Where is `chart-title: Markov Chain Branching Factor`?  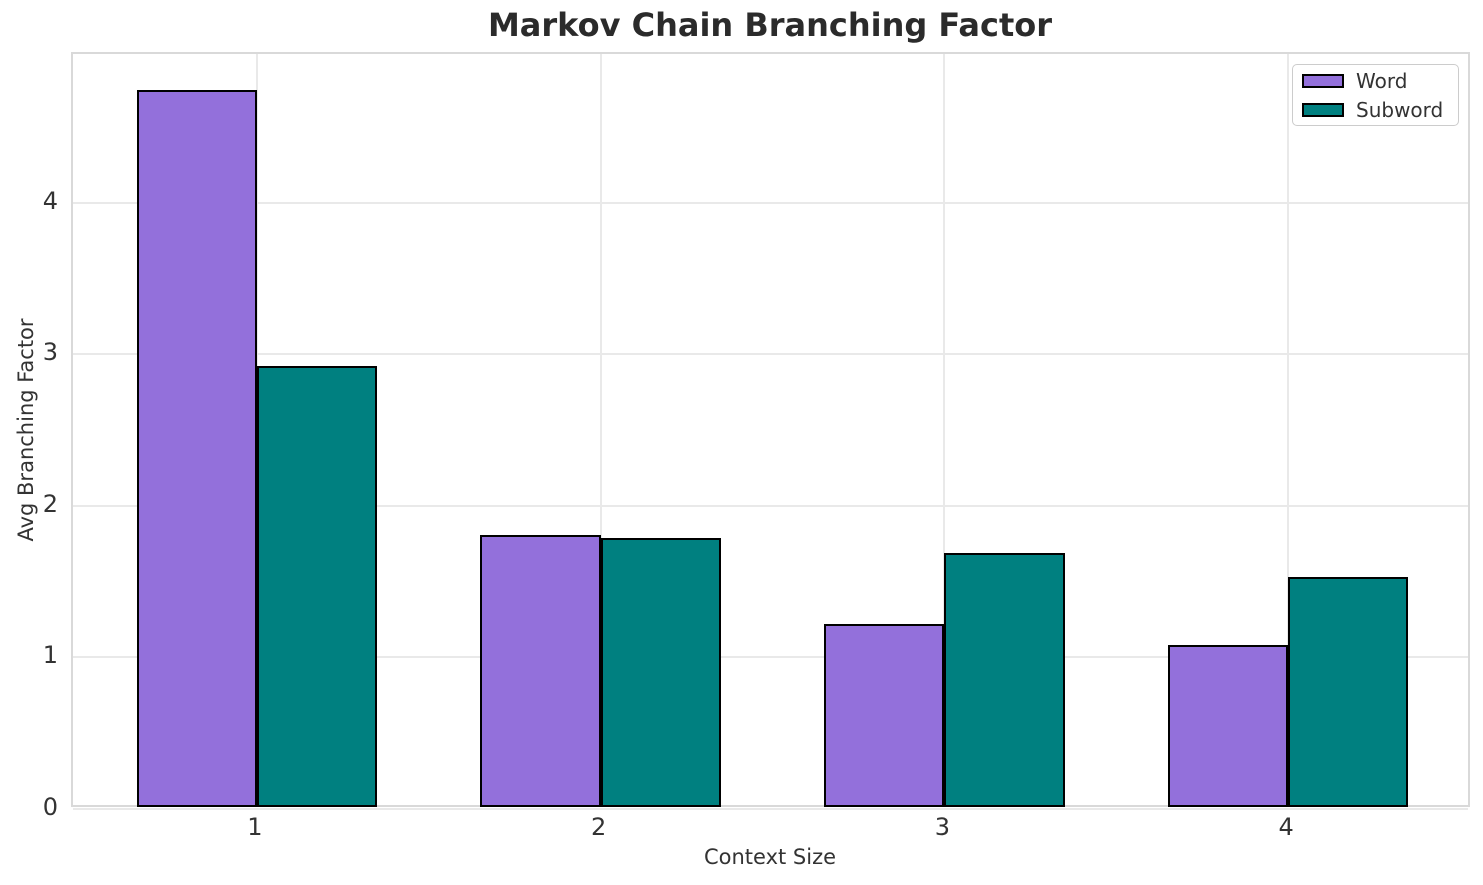
chart-title: Markov Chain Branching Factor is located at coordinates (770, 25).